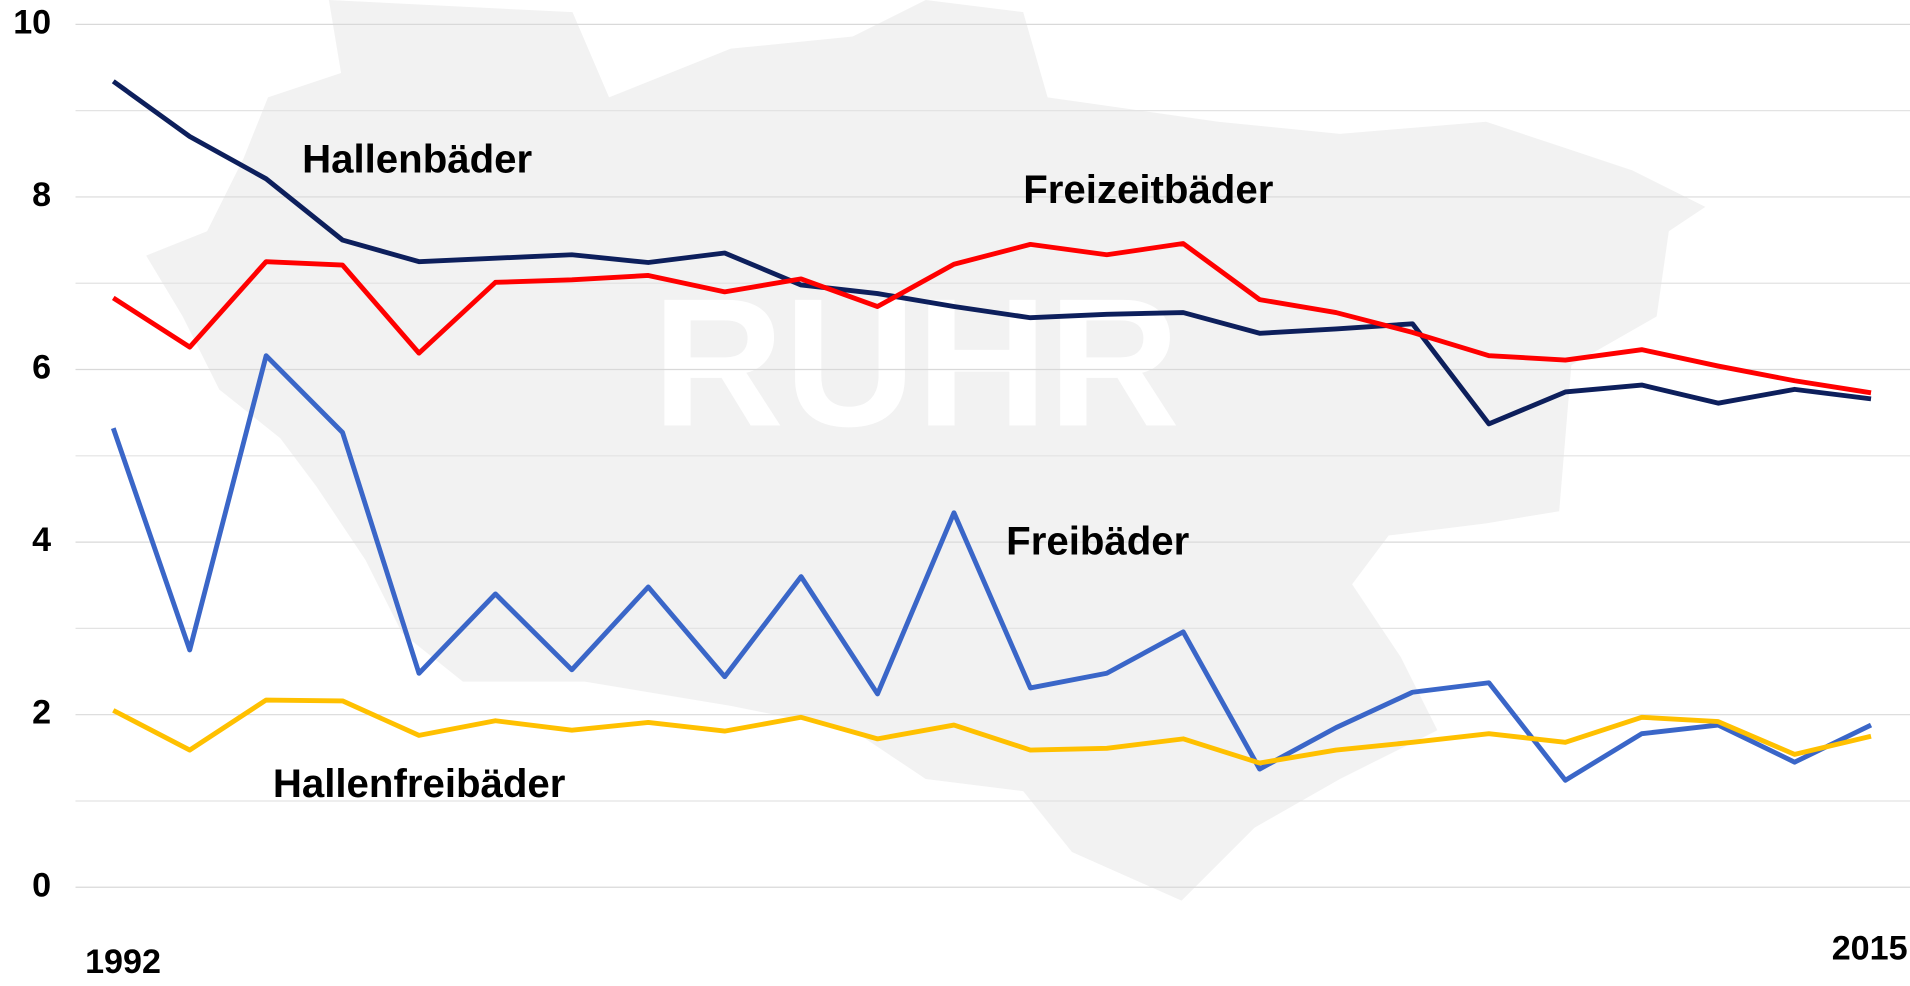 The width and height of the screenshot is (1910, 986). What do you see at coordinates (417, 158) in the screenshot?
I see `series-label: Hallenbäder` at bounding box center [417, 158].